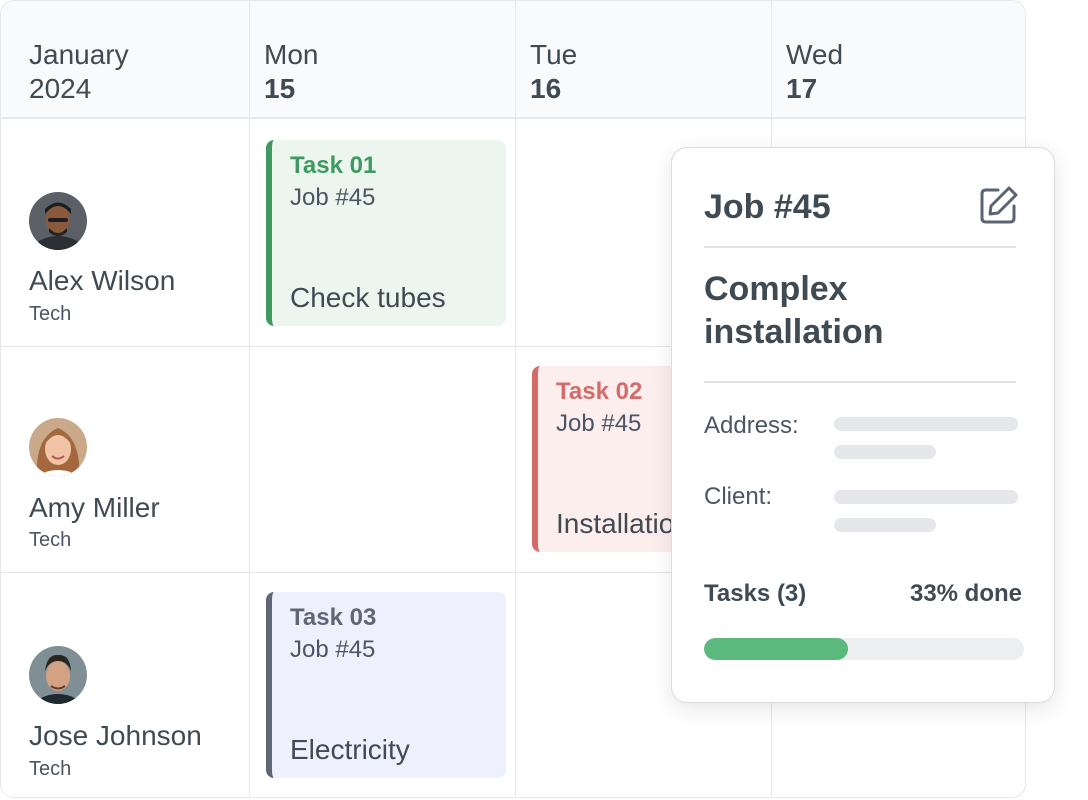  I want to click on edit-icon, so click(999, 205).